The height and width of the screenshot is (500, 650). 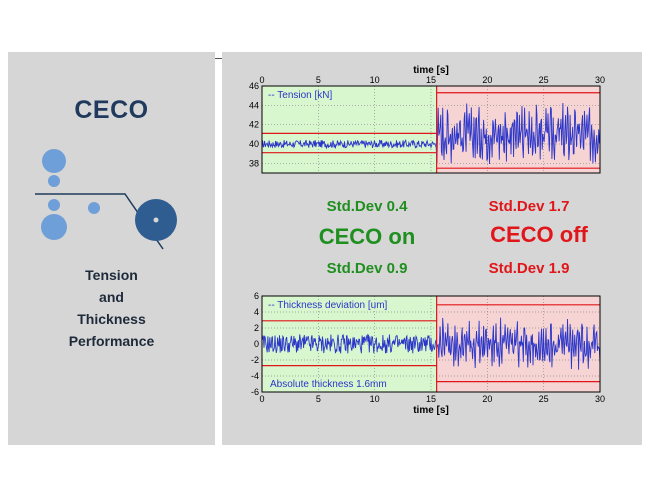 What do you see at coordinates (328, 384) in the screenshot?
I see `annotation-label: Absolute thickness 1.6mm` at bounding box center [328, 384].